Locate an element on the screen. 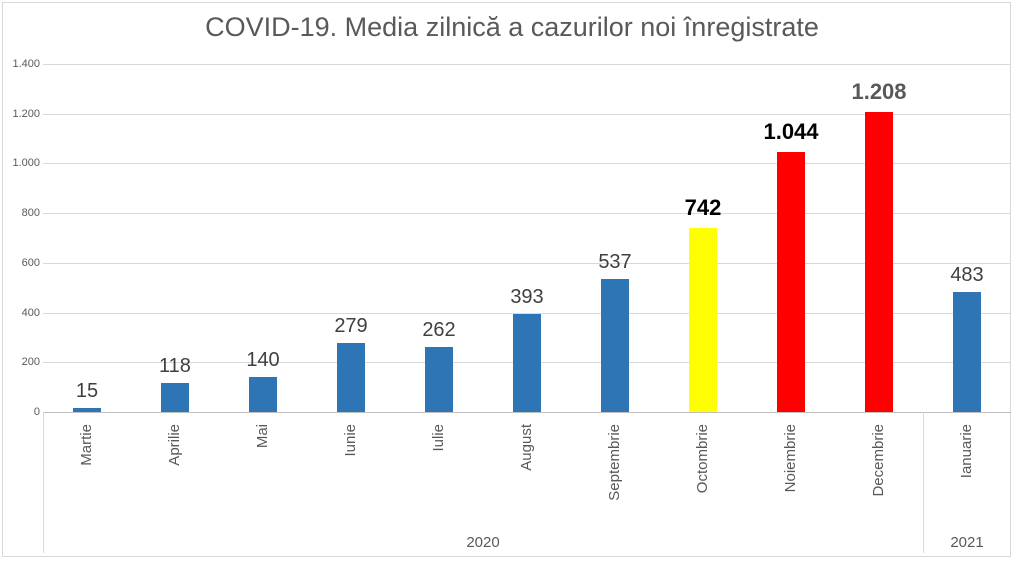 This screenshot has height=562, width=1024. axis-group-label: 2020 is located at coordinates (483, 542).